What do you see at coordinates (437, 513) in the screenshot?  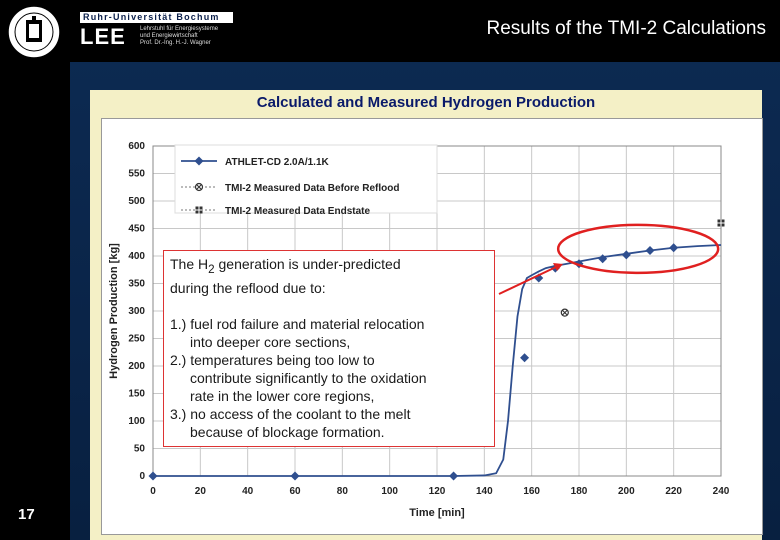 I see `x-axis-label: Time [min]` at bounding box center [437, 513].